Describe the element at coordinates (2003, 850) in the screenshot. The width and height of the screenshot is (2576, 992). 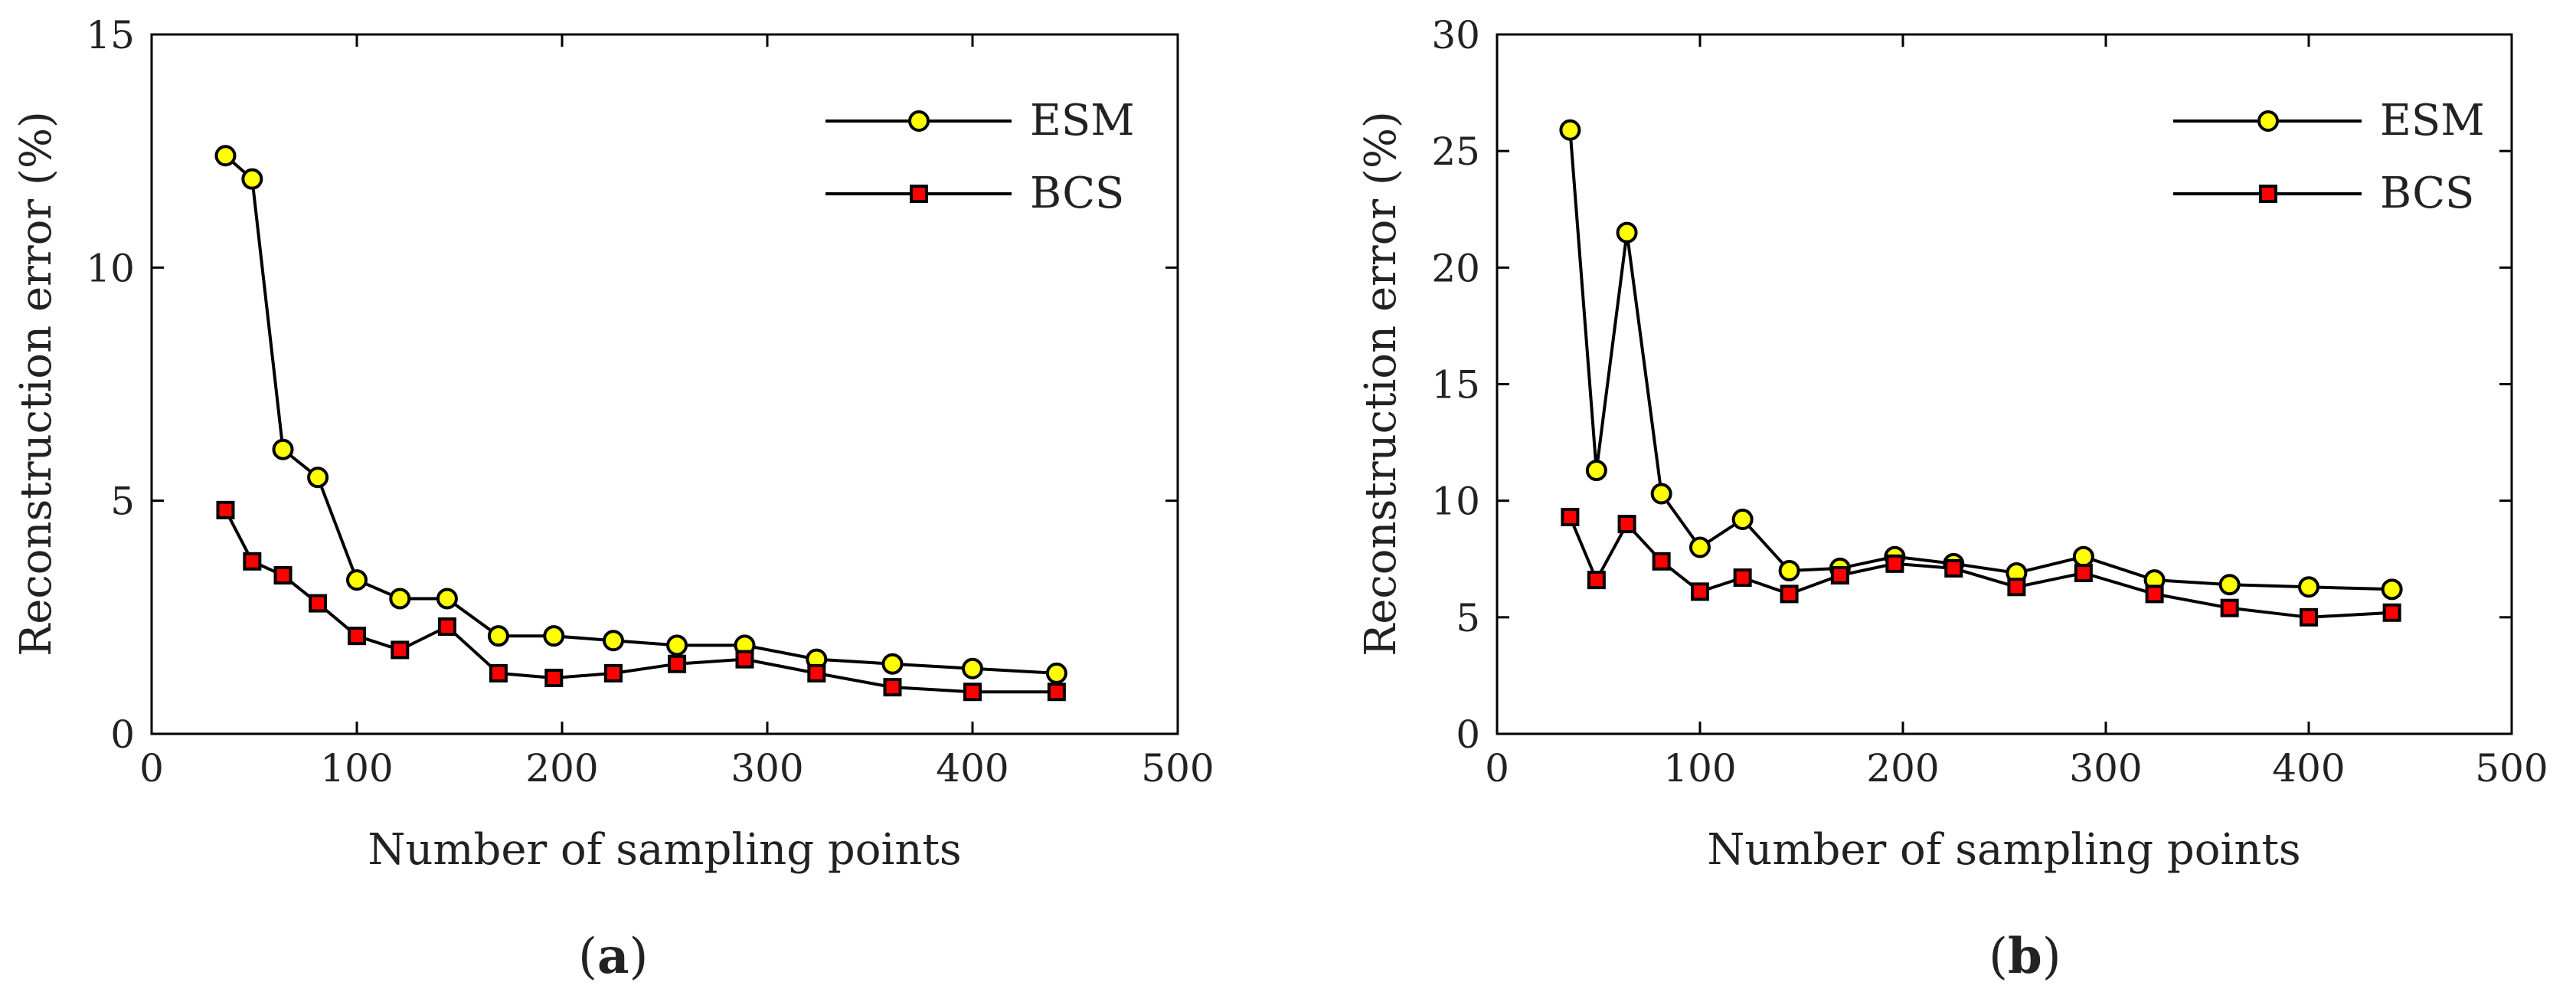
I see `x-axis-label: Number of sampling points` at that location.